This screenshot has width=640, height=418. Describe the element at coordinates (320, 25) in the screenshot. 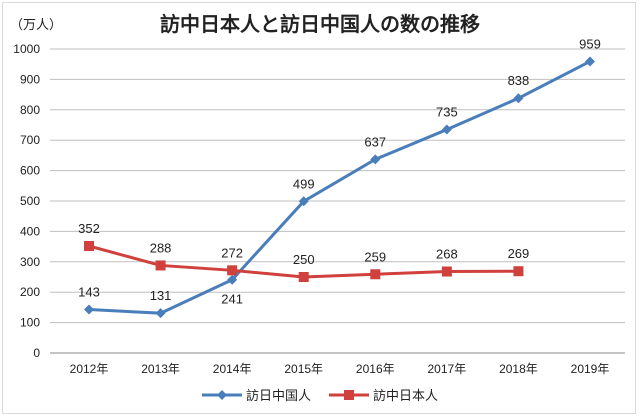

I see `chart-title: 訪中日本人と訪日中国人の数の推移` at that location.